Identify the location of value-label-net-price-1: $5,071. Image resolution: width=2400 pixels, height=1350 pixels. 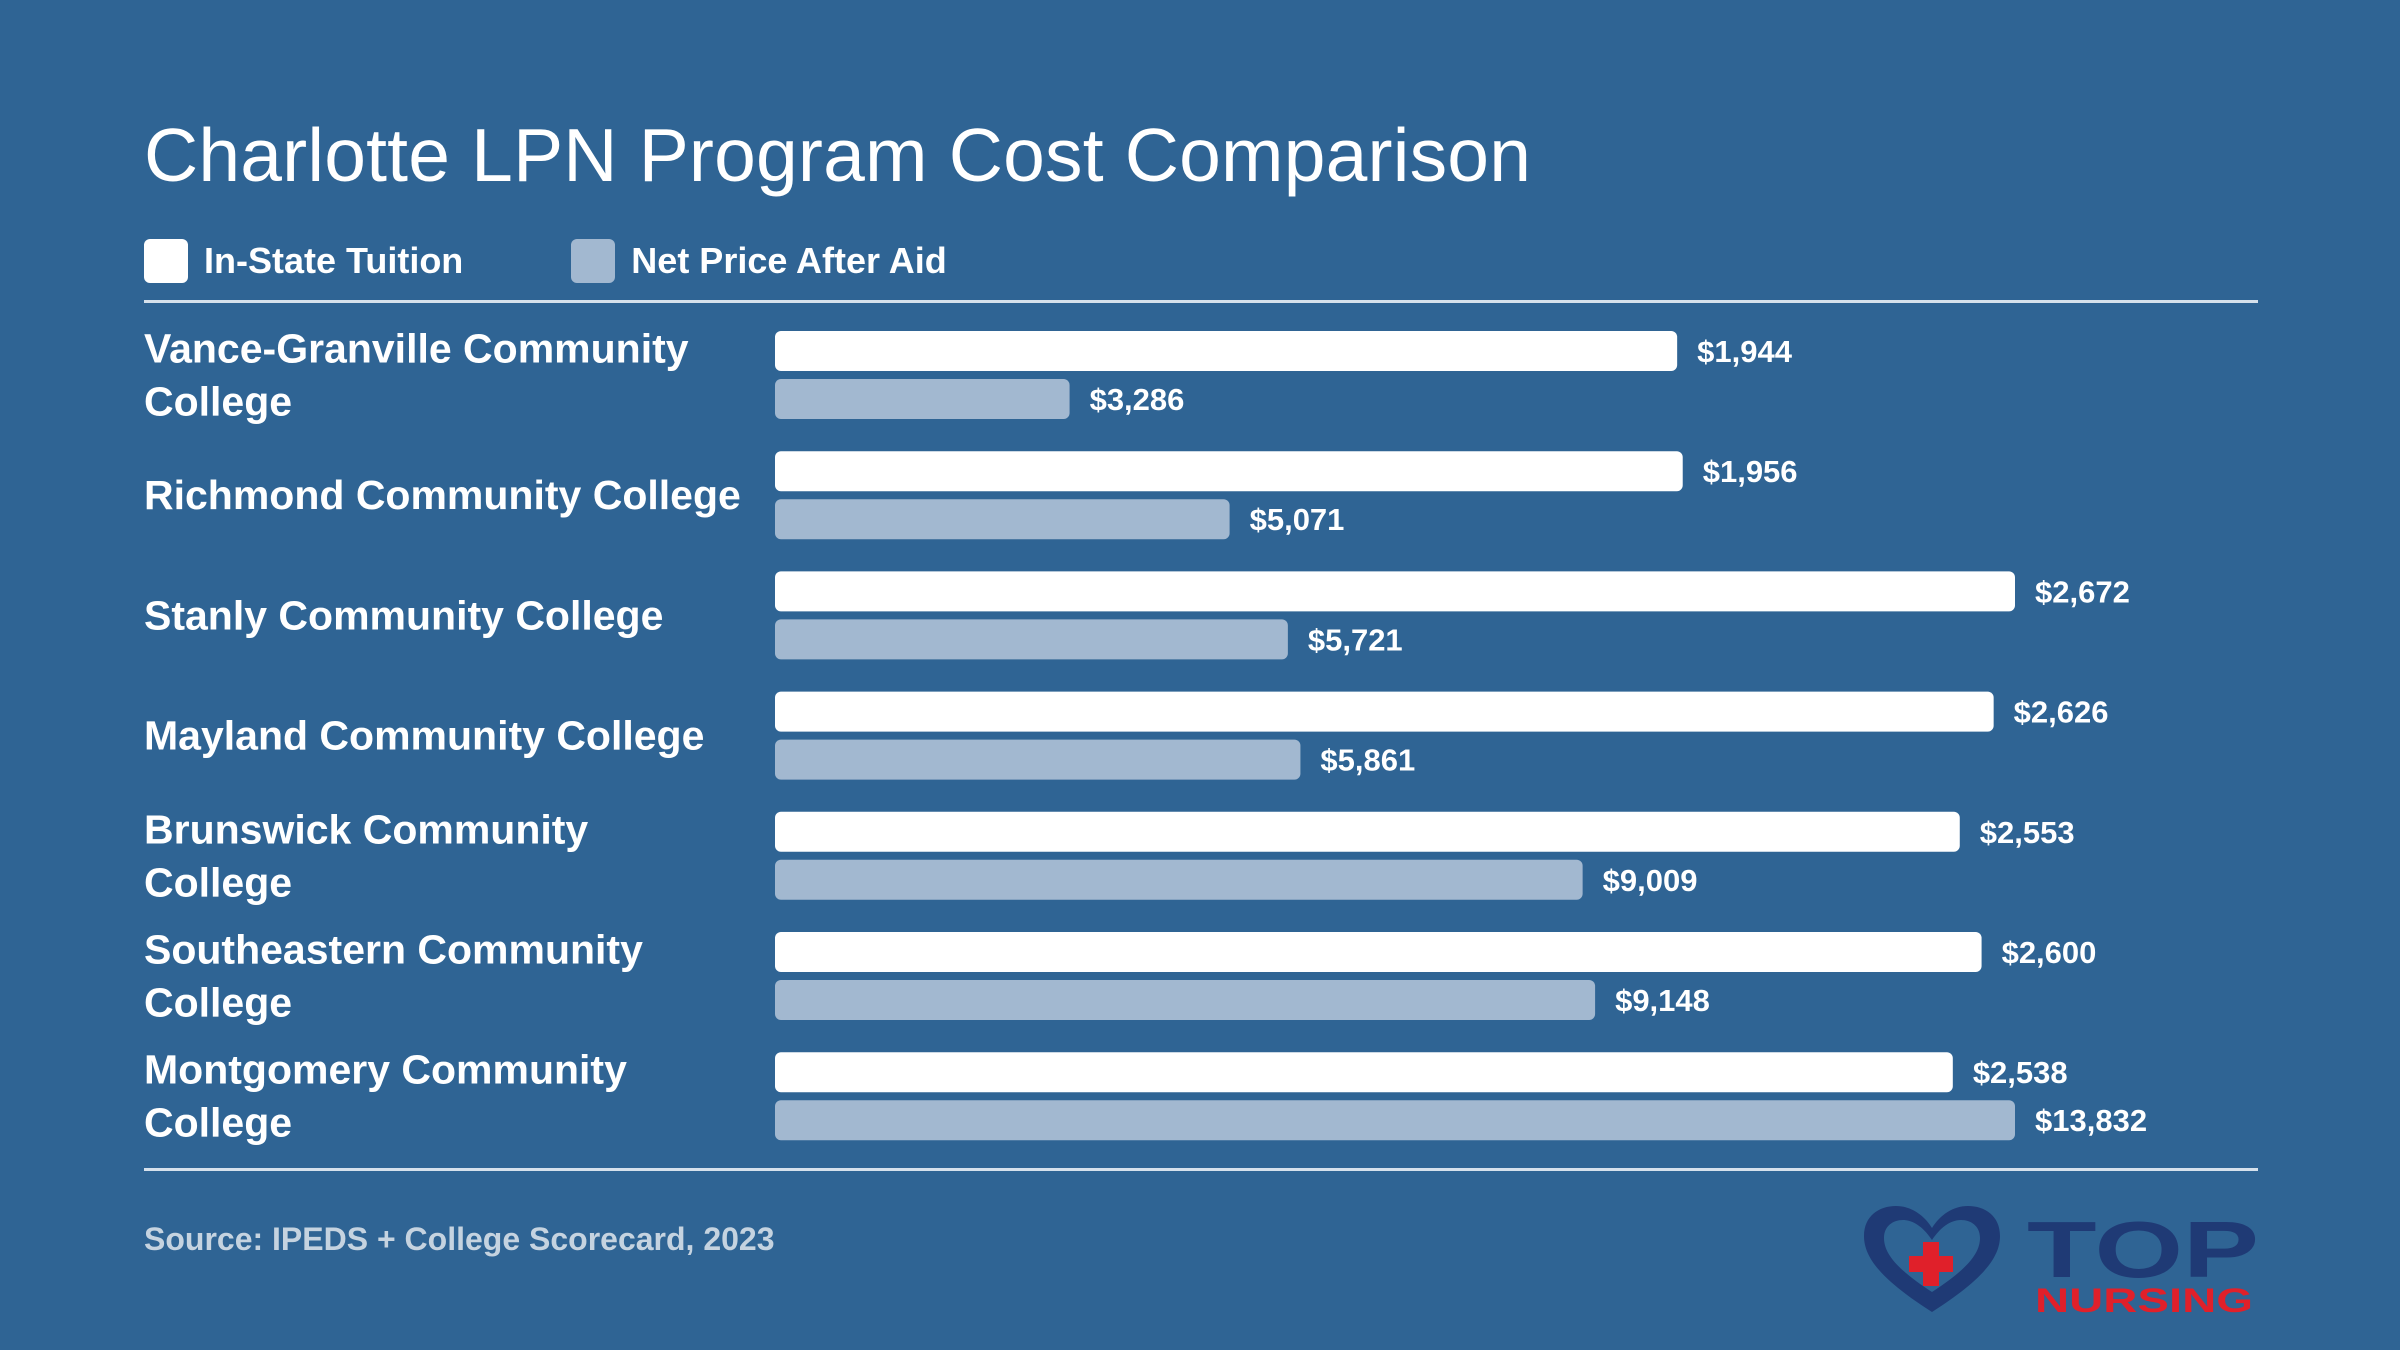
(1297, 519).